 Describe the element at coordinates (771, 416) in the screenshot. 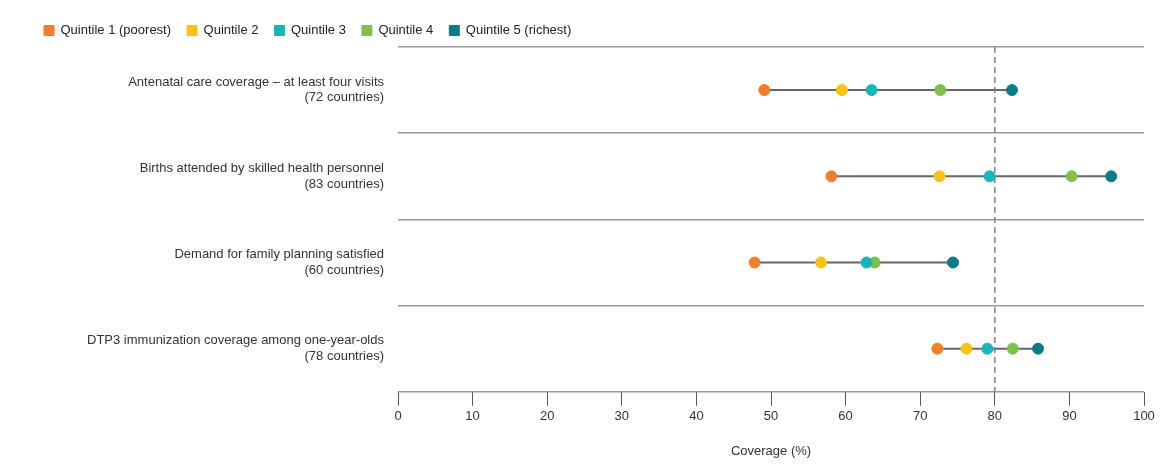

I see `x-tick-label: 50` at that location.